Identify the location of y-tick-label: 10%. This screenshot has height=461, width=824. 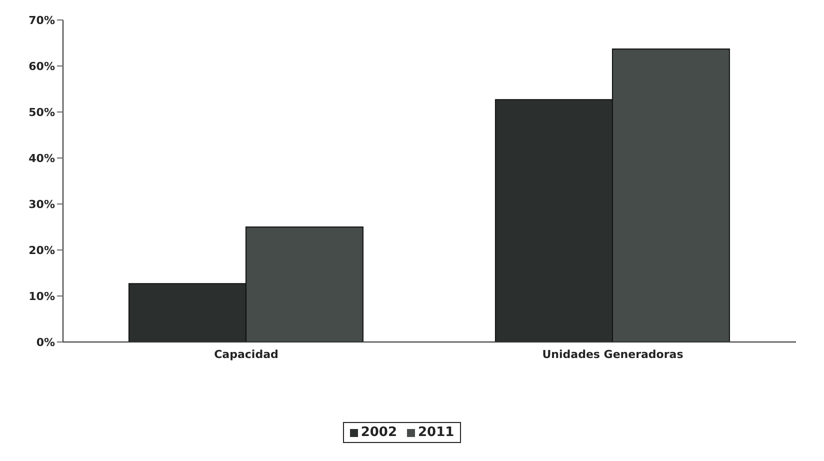
(41, 296).